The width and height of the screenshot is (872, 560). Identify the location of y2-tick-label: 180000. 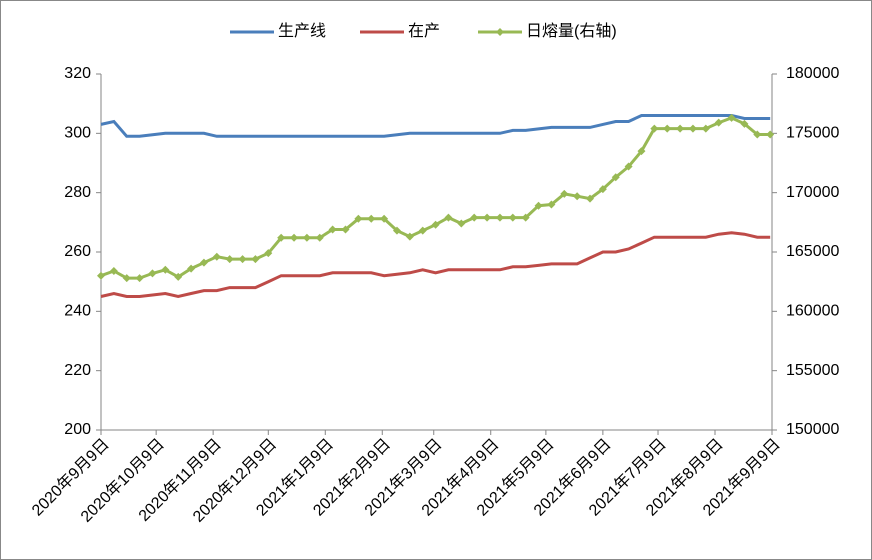
(812, 73).